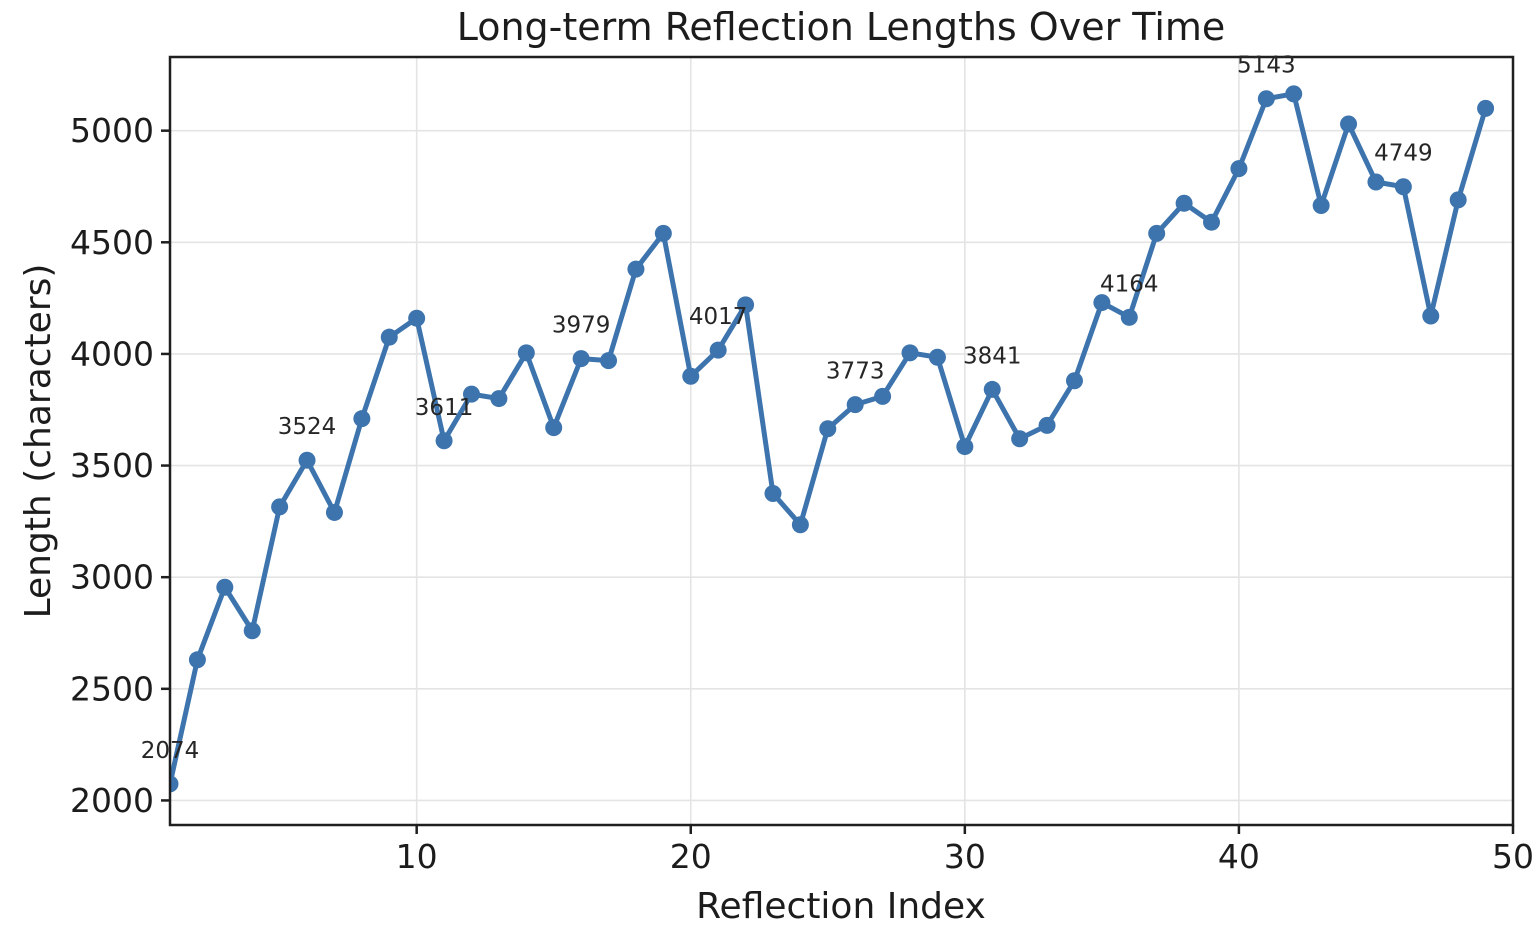 The width and height of the screenshot is (1540, 934). What do you see at coordinates (112, 465) in the screenshot?
I see `y-tick-label: 3500` at bounding box center [112, 465].